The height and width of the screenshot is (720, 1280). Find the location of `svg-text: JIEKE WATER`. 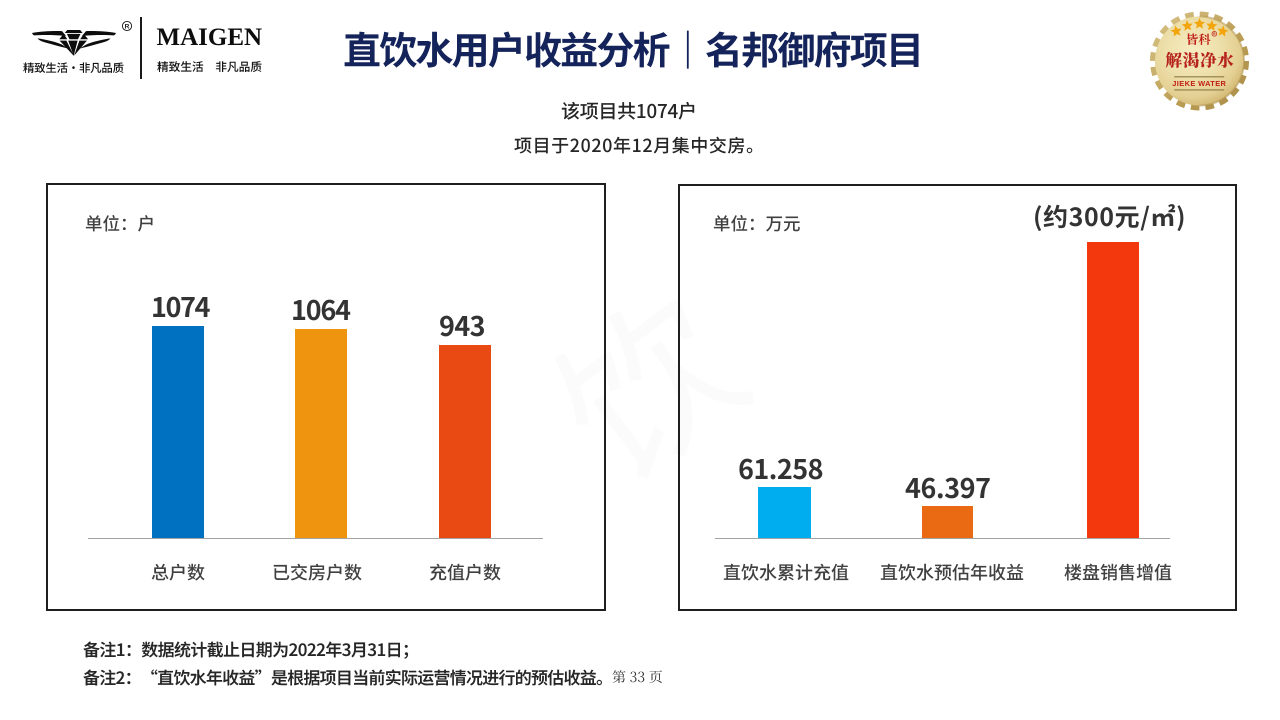

svg-text: JIEKE WATER is located at coordinates (1199, 83).